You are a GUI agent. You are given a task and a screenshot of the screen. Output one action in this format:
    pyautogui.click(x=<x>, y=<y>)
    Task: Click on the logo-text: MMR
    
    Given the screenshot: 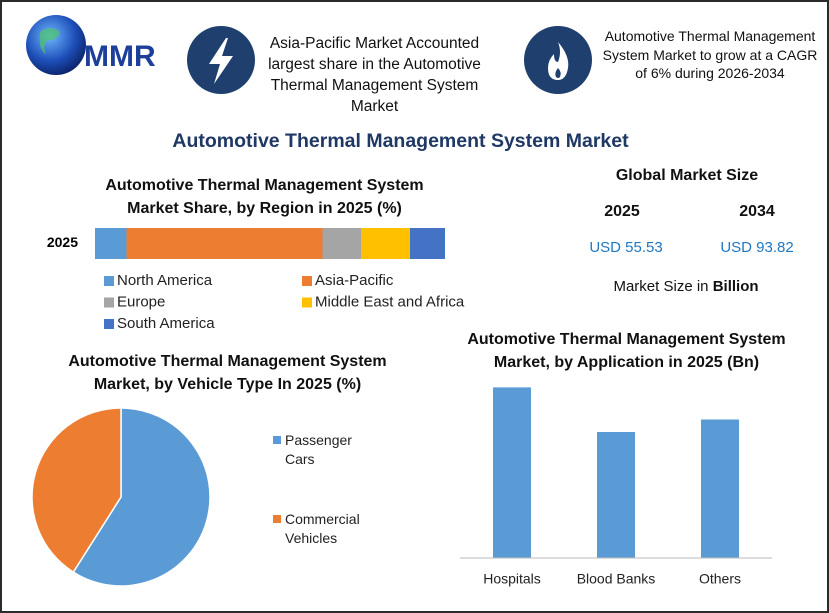 What is the action you would take?
    pyautogui.click(x=120, y=56)
    